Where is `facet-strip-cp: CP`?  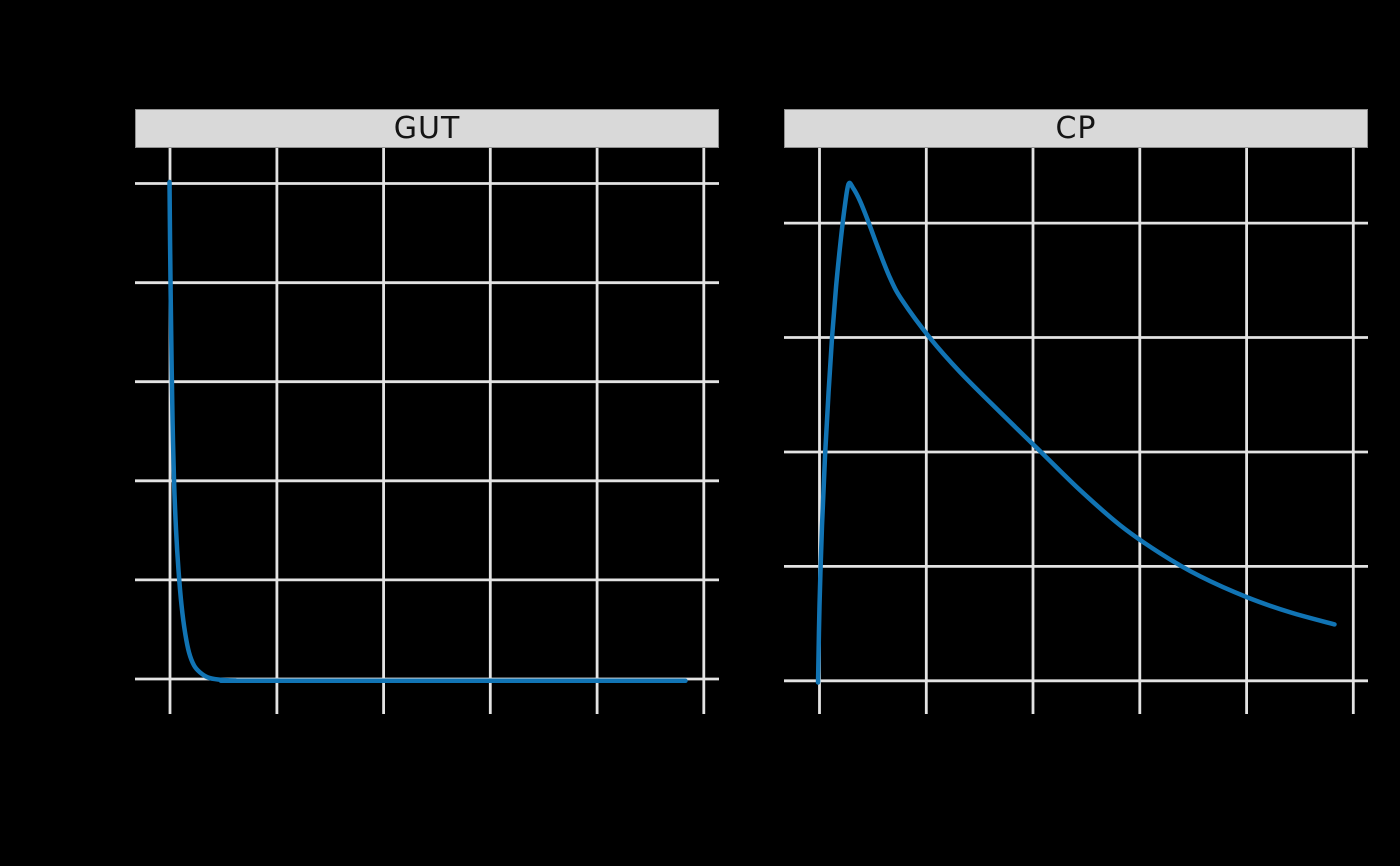 facet-strip-cp: CP is located at coordinates (1076, 128).